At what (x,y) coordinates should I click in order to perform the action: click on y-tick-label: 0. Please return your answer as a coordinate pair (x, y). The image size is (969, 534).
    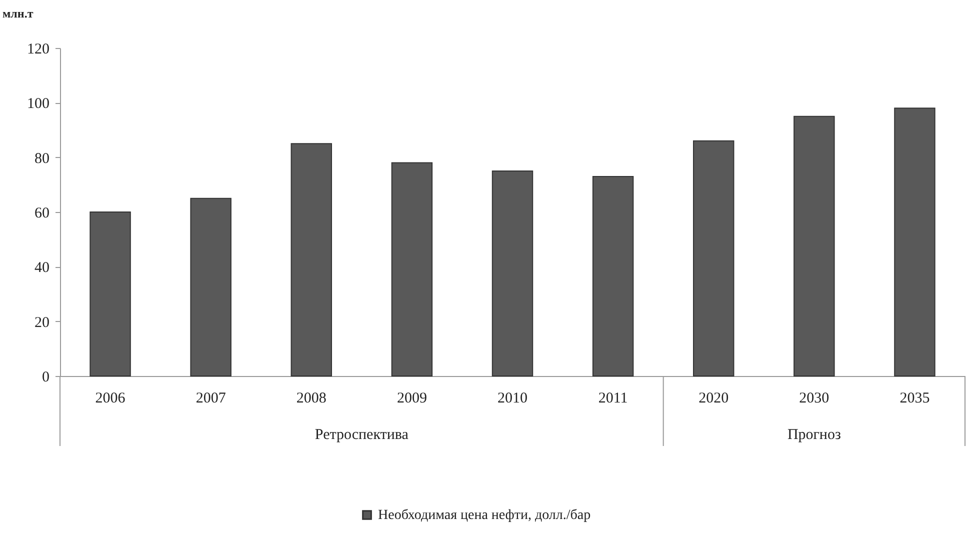
    Looking at the image, I should click on (46, 378).